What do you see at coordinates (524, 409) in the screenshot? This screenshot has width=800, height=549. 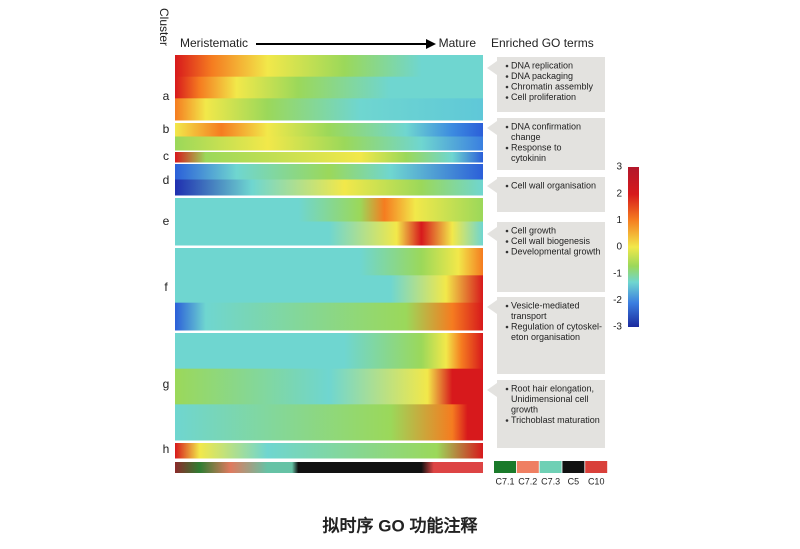 I see `go-term: growth` at bounding box center [524, 409].